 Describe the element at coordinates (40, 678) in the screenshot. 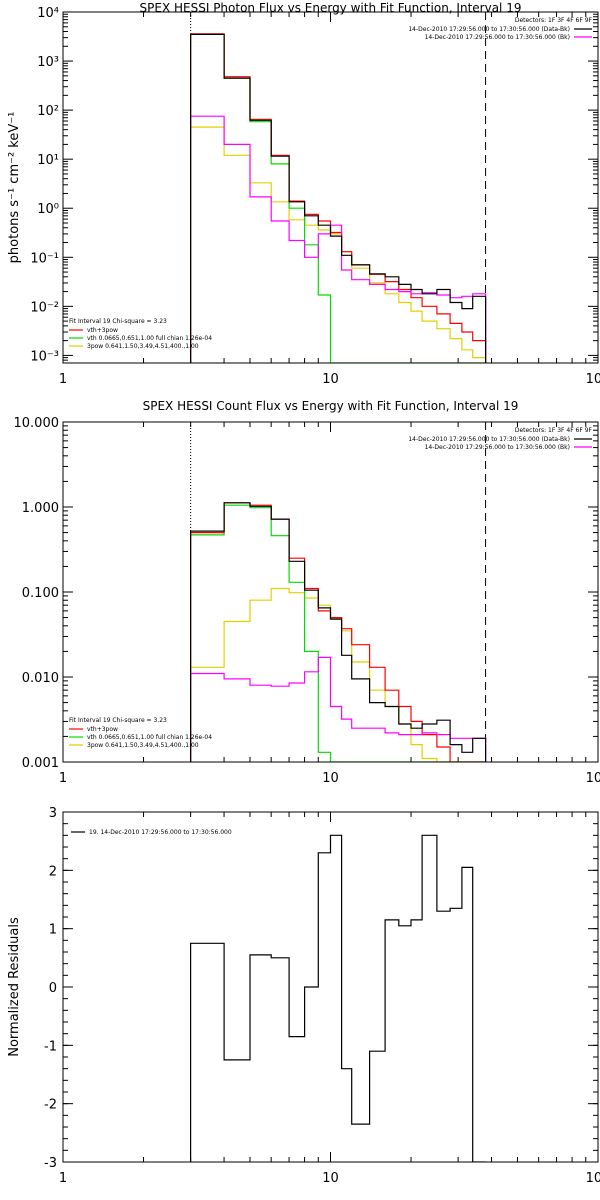

I see `y-tick-label: 0.010` at that location.